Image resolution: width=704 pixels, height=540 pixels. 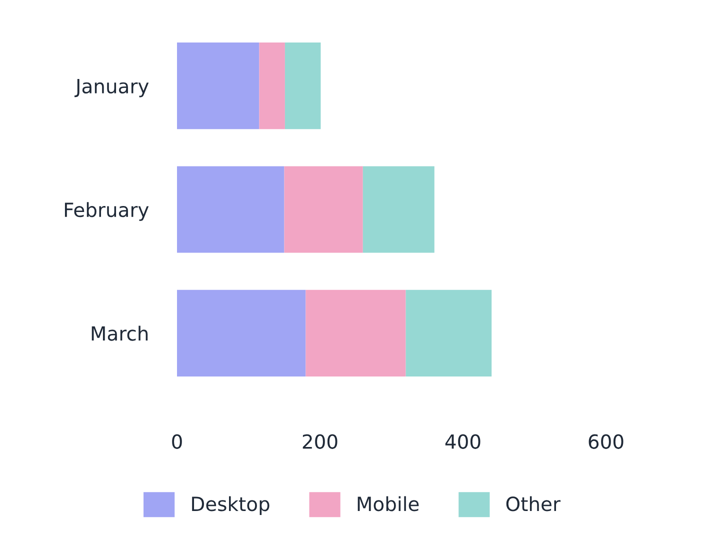 I want to click on legend-label: Other, so click(x=533, y=504).